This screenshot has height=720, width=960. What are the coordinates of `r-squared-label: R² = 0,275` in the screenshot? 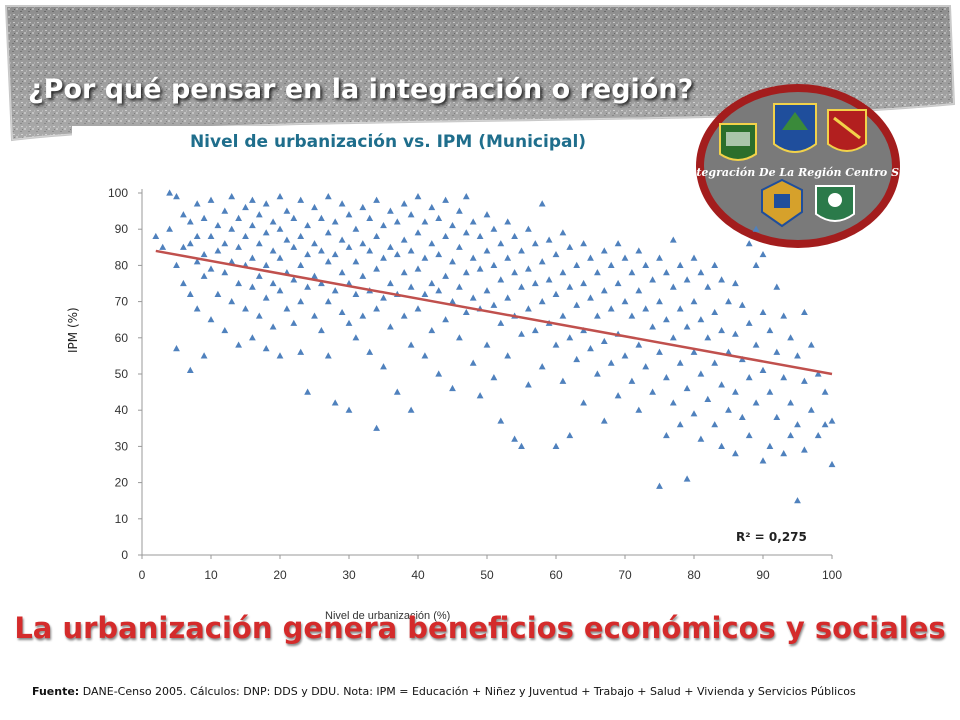 It's located at (771, 537).